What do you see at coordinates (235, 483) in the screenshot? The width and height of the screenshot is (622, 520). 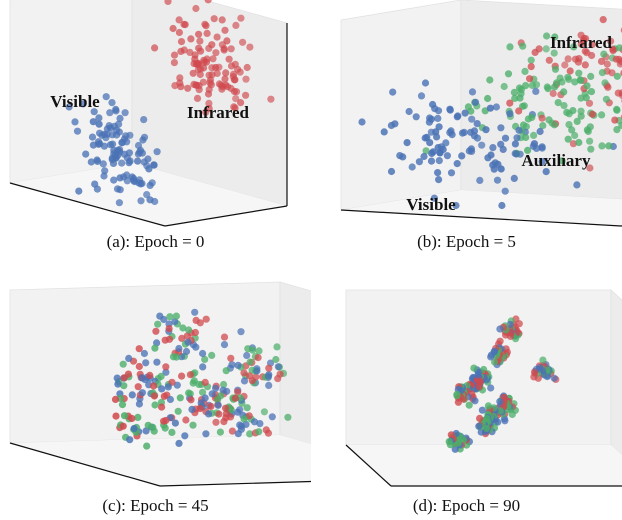 I see `y-axis-line` at bounding box center [235, 483].